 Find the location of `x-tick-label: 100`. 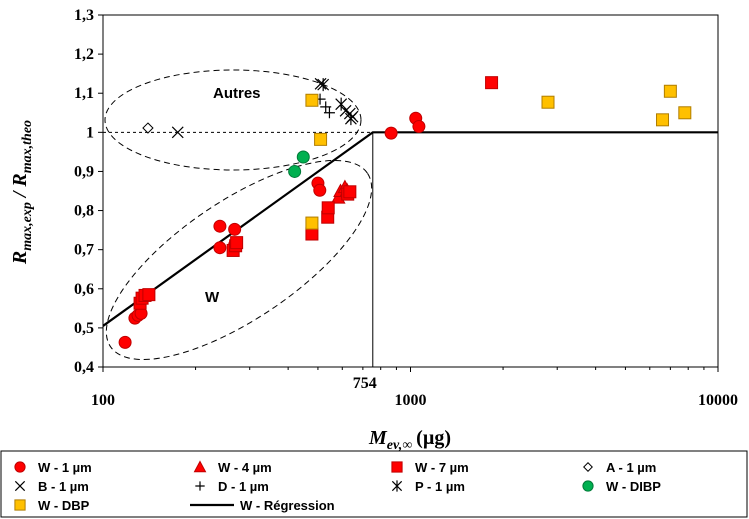

x-tick-label: 100 is located at coordinates (103, 400).